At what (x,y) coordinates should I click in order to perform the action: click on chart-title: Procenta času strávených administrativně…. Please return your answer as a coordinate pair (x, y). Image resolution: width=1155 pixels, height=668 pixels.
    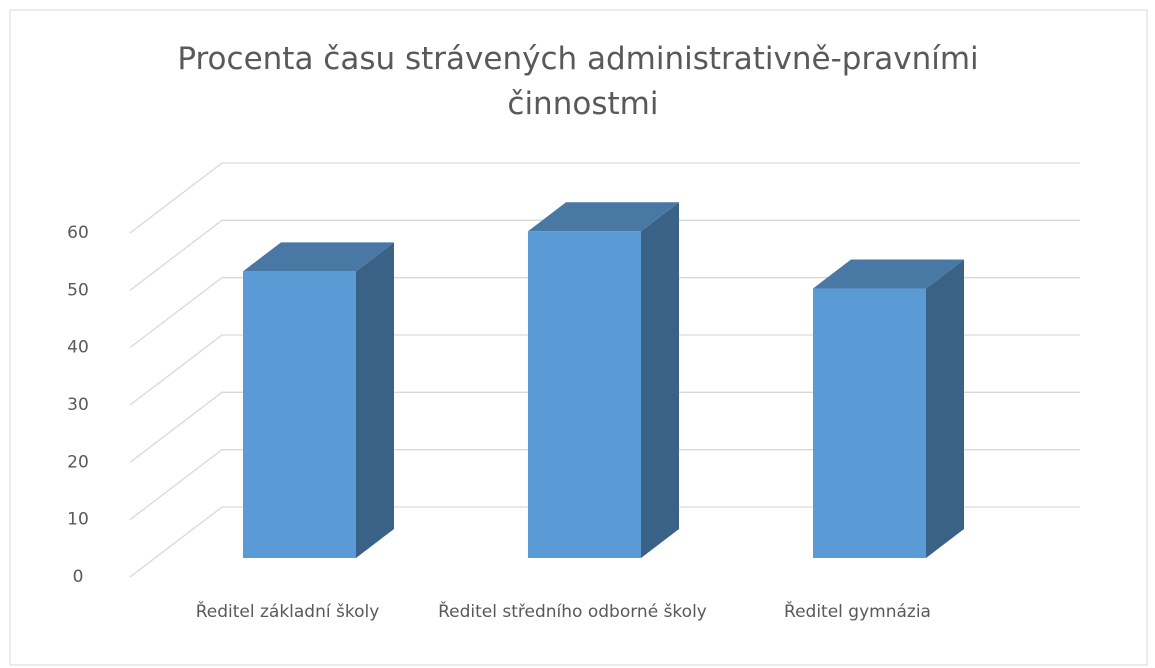
    Looking at the image, I should click on (577, 81).